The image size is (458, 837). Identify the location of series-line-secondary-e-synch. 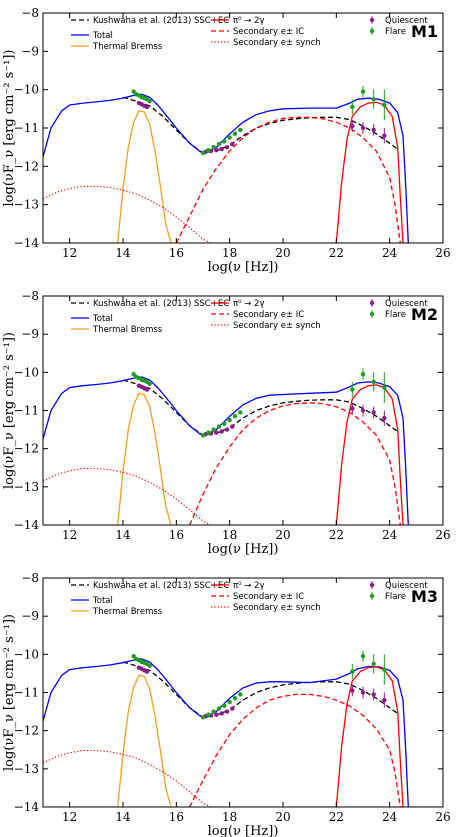
(127, 778).